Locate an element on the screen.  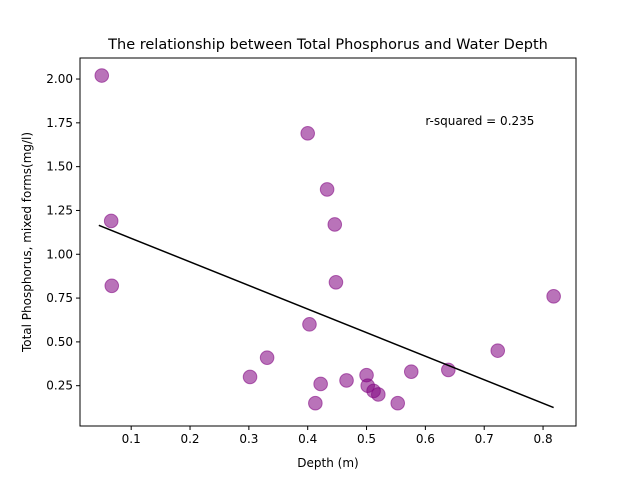
y-tick-label: 1.50 is located at coordinates (59, 167).